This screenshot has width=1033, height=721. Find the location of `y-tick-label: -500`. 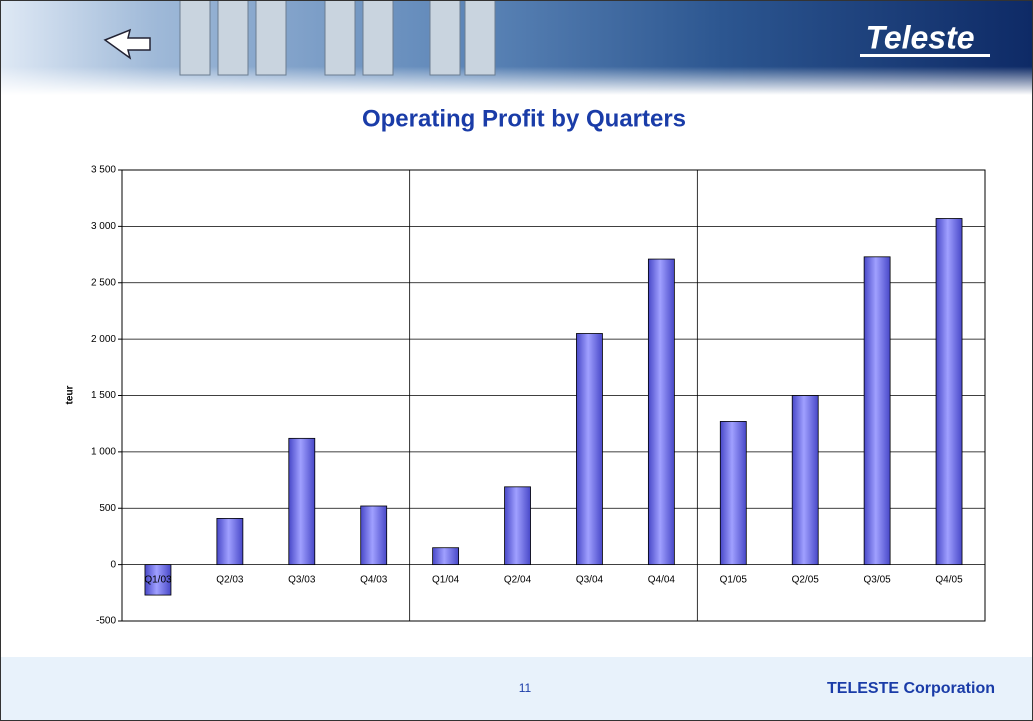

y-tick-label: -500 is located at coordinates (106, 621).